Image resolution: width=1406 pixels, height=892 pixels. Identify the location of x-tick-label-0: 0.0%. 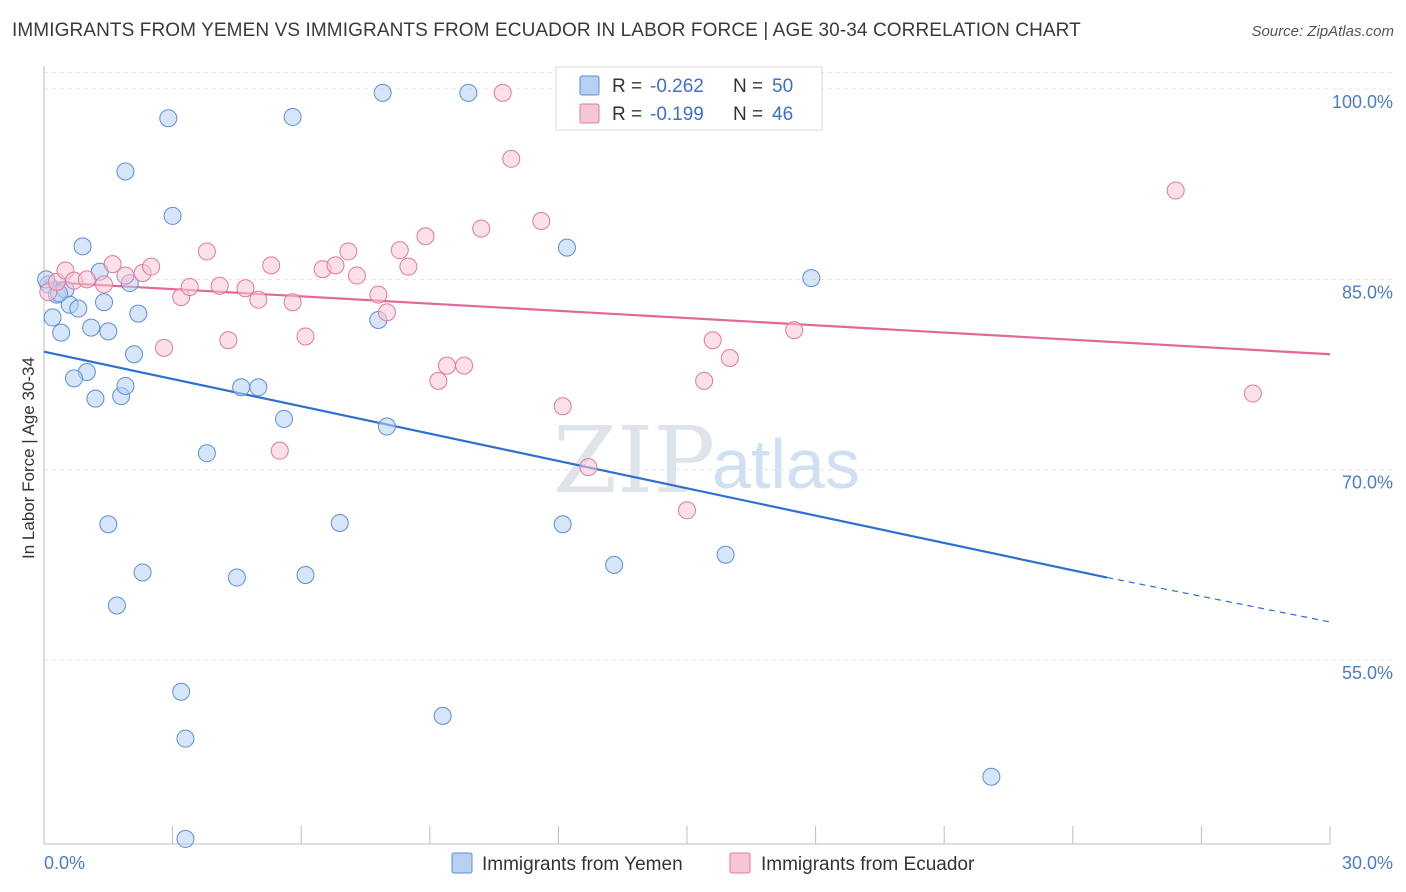
(64, 863).